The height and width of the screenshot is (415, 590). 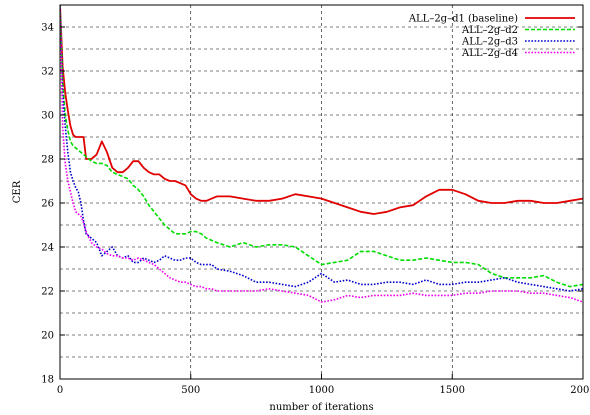 What do you see at coordinates (47, 292) in the screenshot?
I see `y-tick-label: 22` at bounding box center [47, 292].